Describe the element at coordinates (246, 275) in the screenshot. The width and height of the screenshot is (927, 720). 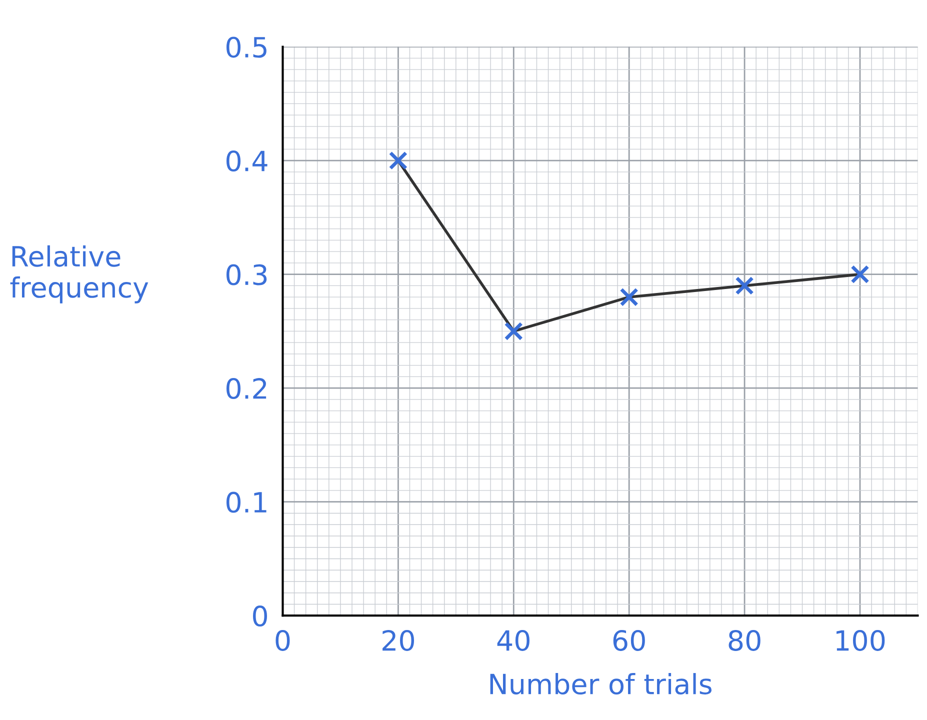
I see `y-tick-label: 0.3` at that location.